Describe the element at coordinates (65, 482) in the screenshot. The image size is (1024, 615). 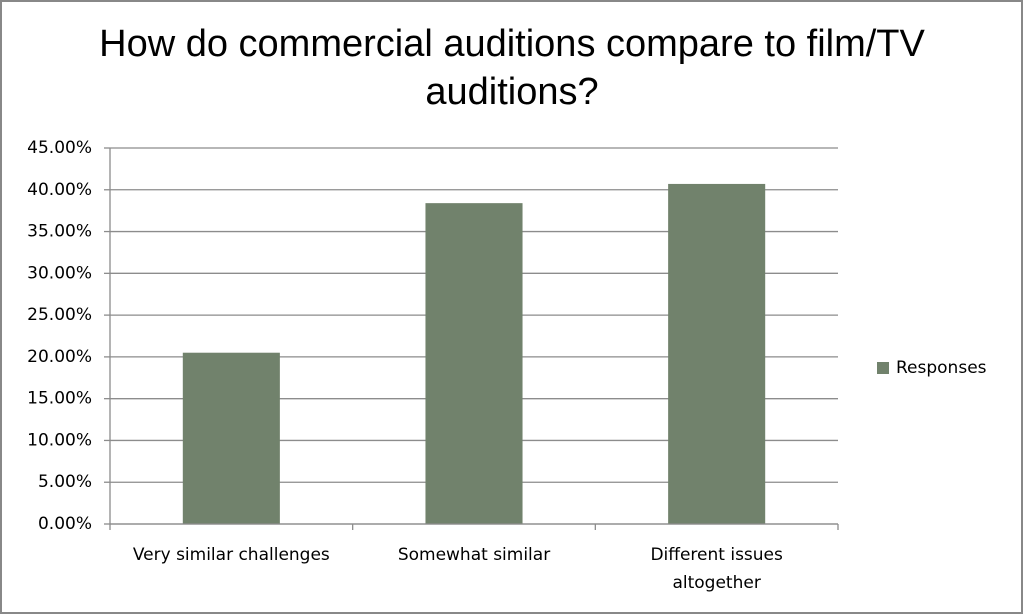
I see `y-tick-label: 5.00%` at that location.